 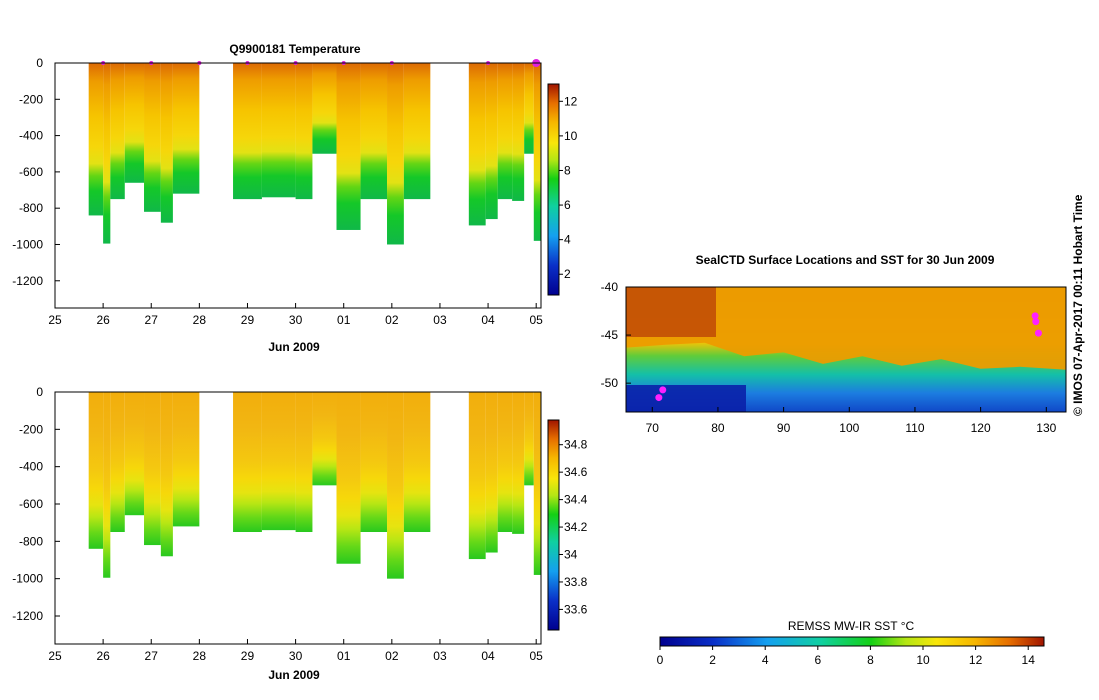 I want to click on colorbar-tick-label: 34.2, so click(x=576, y=527).